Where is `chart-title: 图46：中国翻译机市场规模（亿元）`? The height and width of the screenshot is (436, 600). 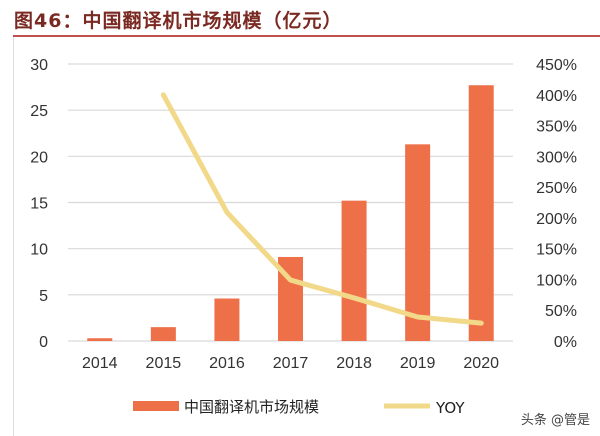 chart-title: 图46：中国翻译机市场规模（亿元） is located at coordinates (178, 21).